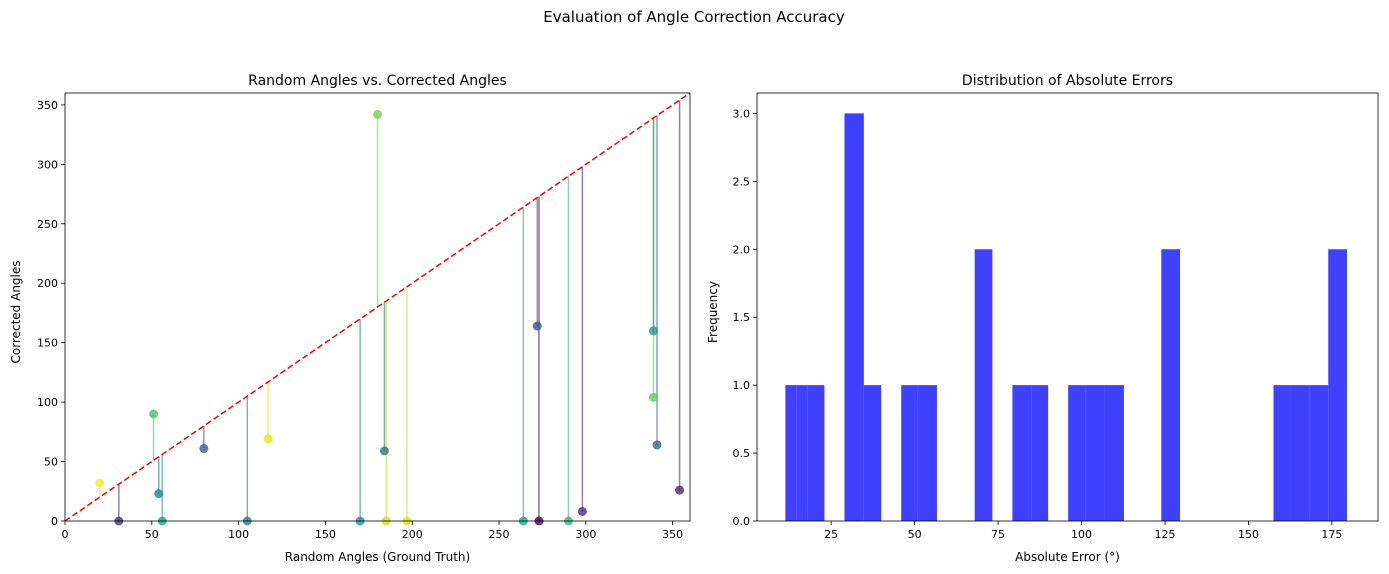 The image size is (1389, 574). Describe the element at coordinates (47, 105) in the screenshot. I see `scatter-ytick-label: 350` at that location.